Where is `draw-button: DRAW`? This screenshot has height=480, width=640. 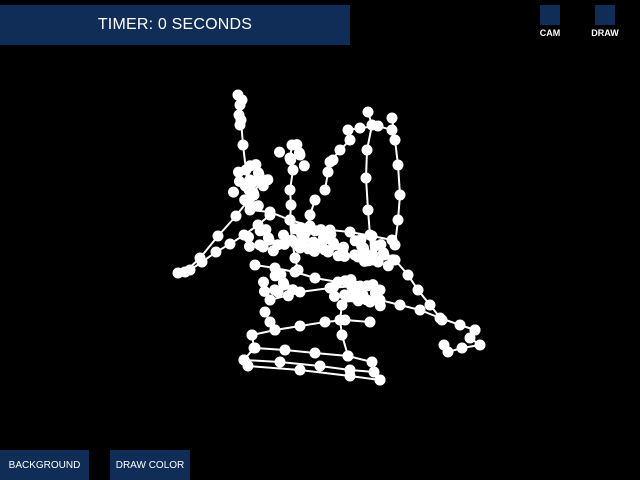 draw-button: DRAW is located at coordinates (605, 21).